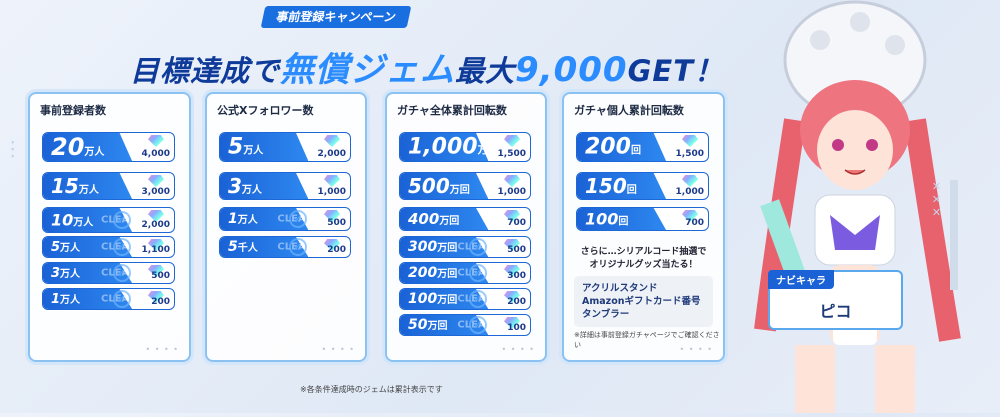  I want to click on milestone-row: 3万人 1,000, so click(285, 186).